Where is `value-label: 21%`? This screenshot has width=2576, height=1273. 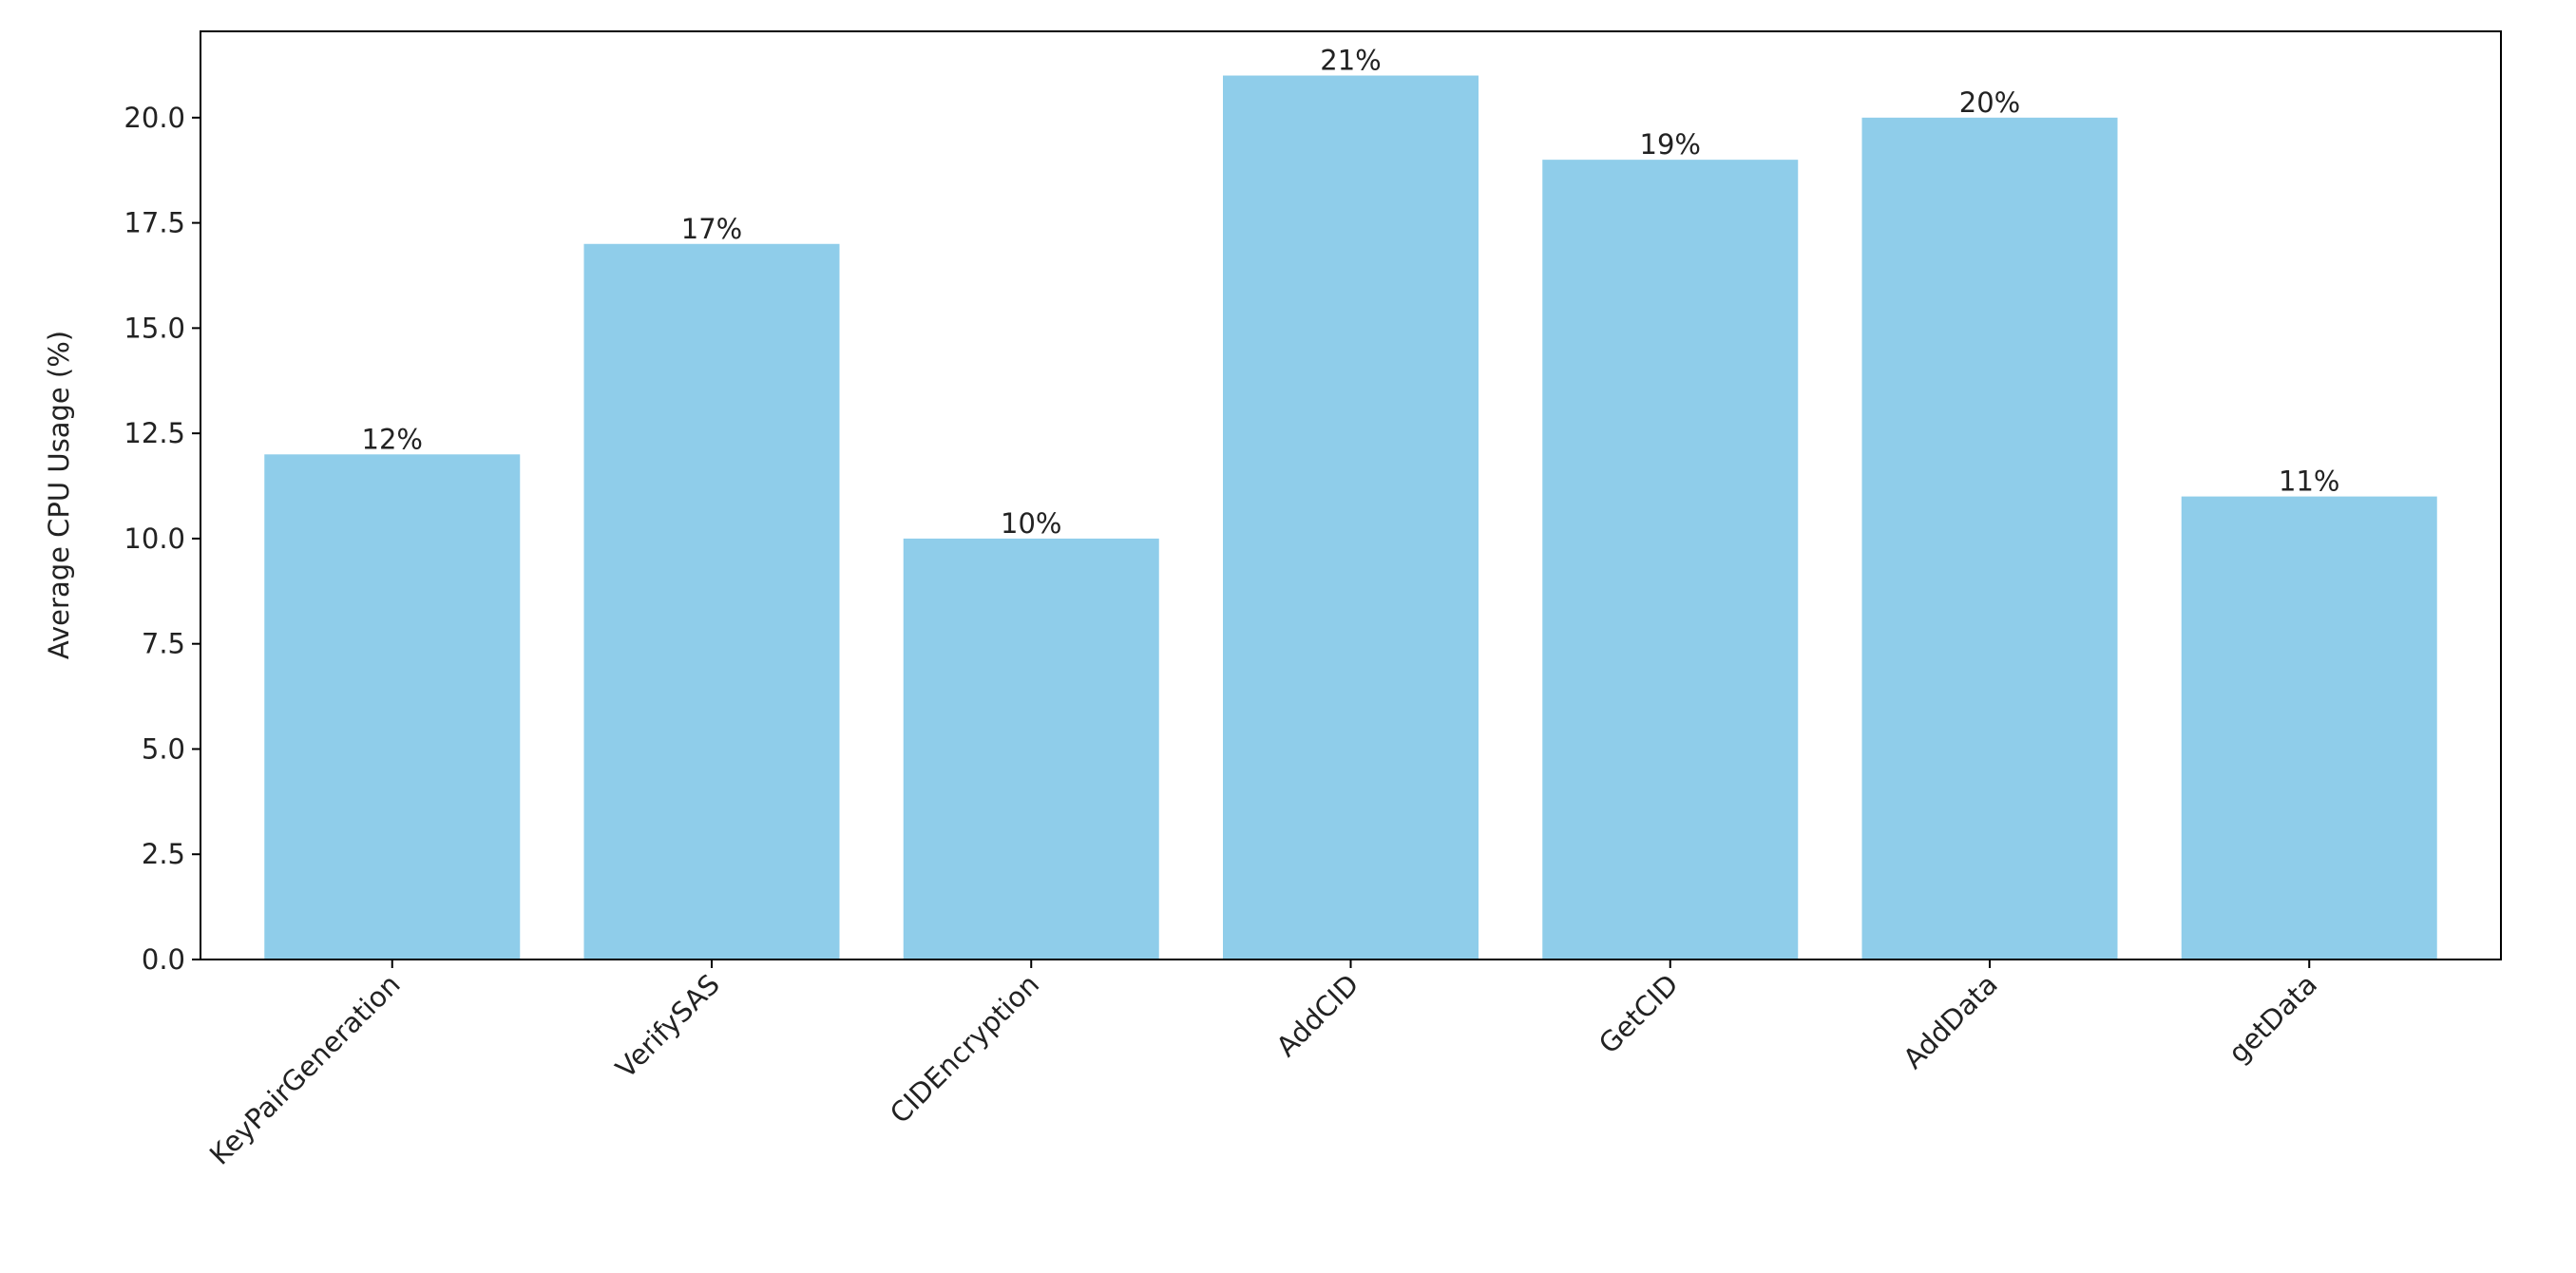
value-label: 21% is located at coordinates (1350, 61).